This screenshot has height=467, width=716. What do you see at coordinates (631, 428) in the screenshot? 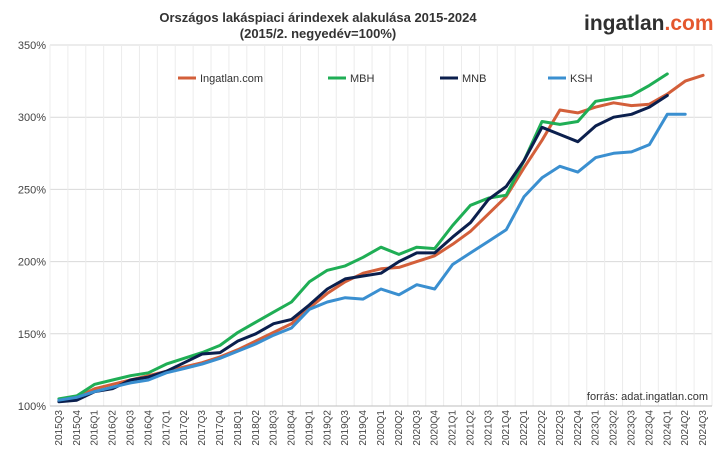
I see `x-tick-label: 2023Q3` at bounding box center [631, 428].